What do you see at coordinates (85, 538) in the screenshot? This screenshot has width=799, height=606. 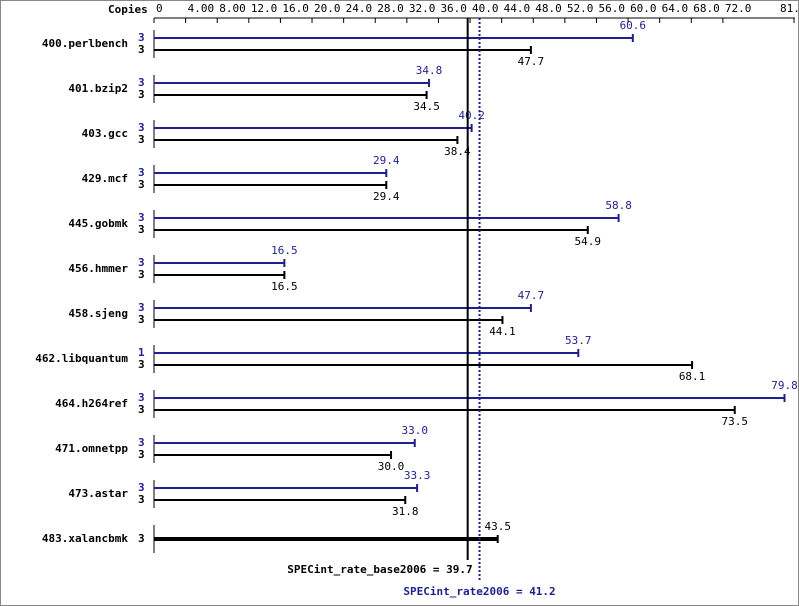 I see `category-label: 483.xalancbmk` at bounding box center [85, 538].